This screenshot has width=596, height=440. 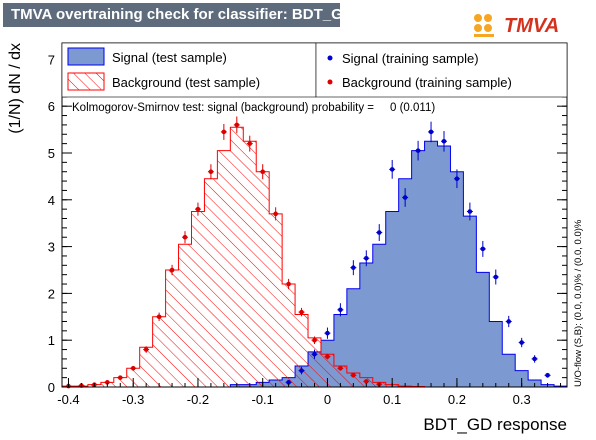 What do you see at coordinates (15, 88) in the screenshot?
I see `y-axis-label: (1/N) dN / dx` at bounding box center [15, 88].